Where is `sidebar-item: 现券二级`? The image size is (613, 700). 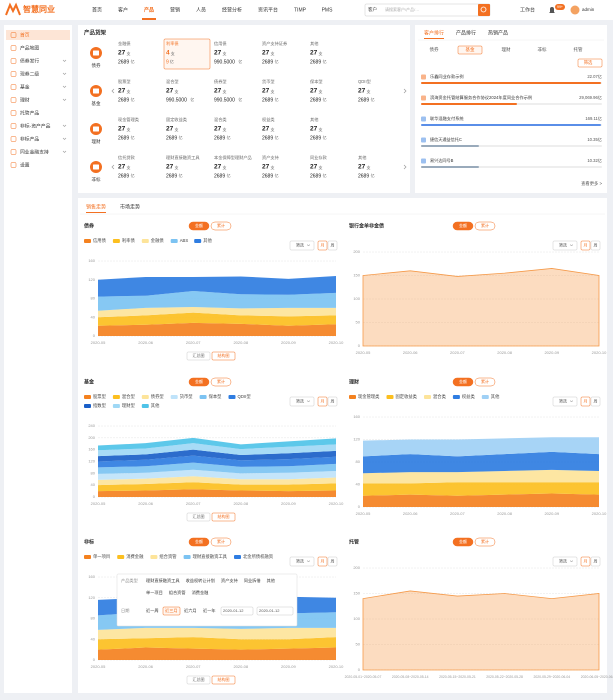 sidebar-item: 现券二级 is located at coordinates (29, 73).